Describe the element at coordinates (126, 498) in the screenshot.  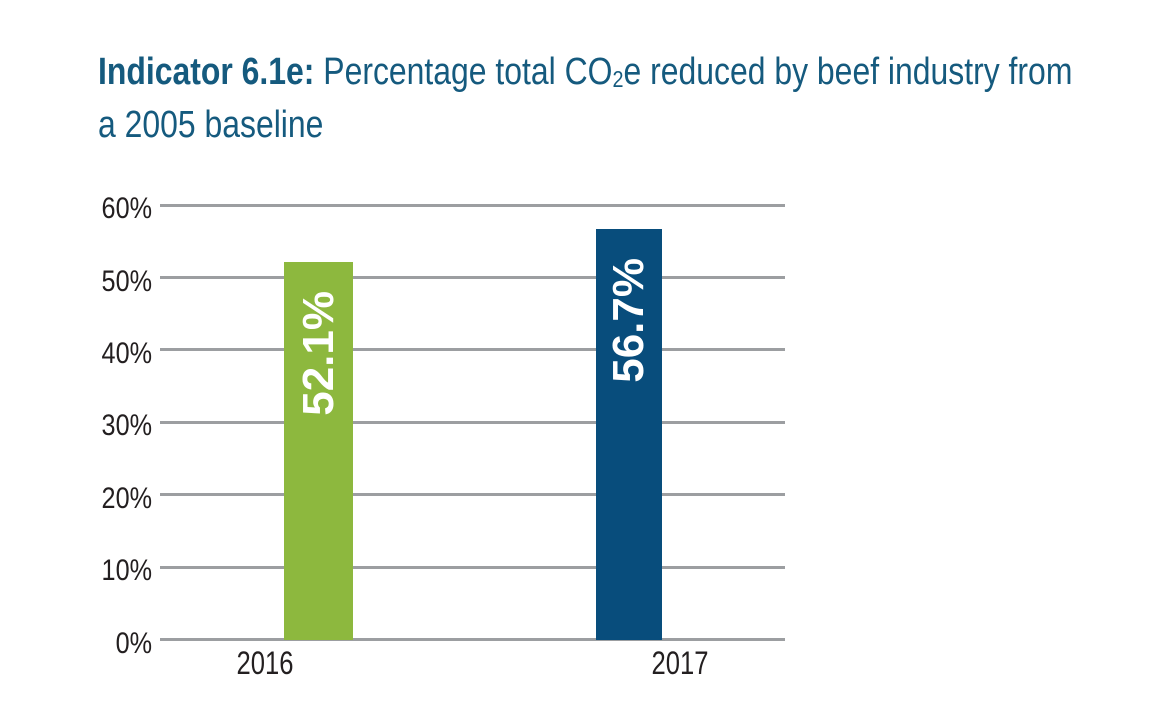
I see `y-axis-tick-label-20%: 20%` at that location.